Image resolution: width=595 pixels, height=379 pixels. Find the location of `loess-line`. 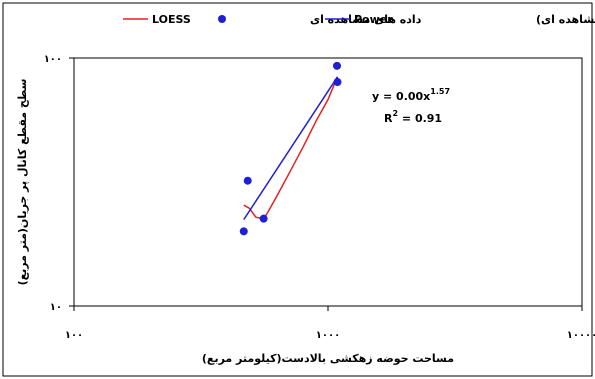

loess-line is located at coordinates (291, 147).